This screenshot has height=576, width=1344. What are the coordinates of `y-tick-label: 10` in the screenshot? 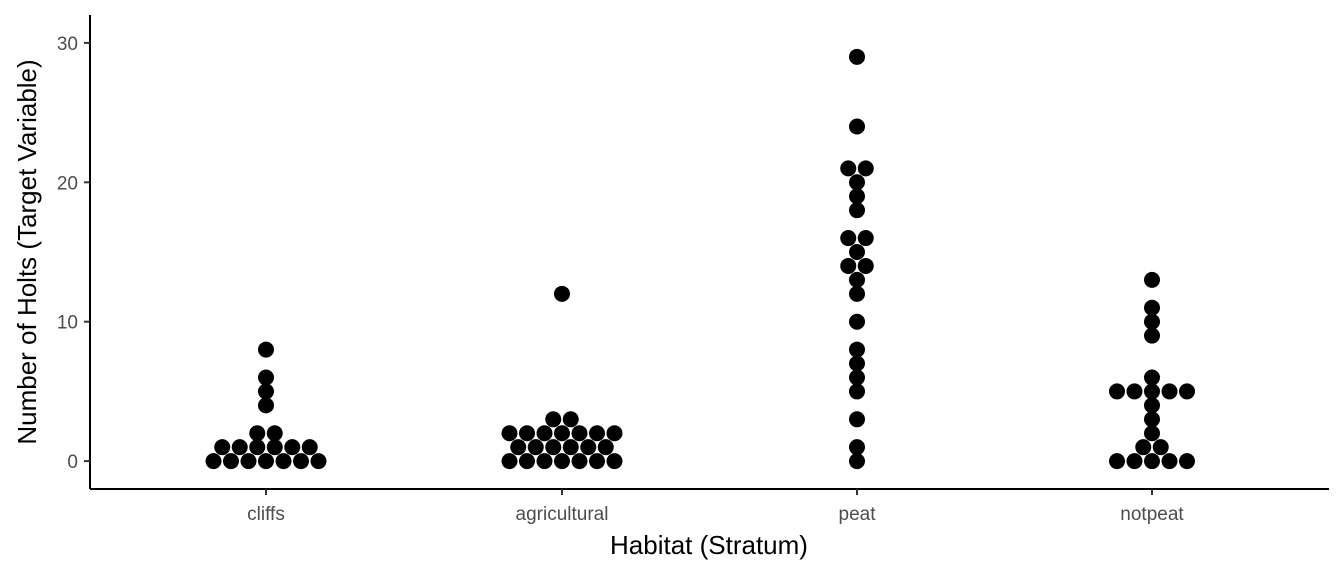 It's located at (67, 323).